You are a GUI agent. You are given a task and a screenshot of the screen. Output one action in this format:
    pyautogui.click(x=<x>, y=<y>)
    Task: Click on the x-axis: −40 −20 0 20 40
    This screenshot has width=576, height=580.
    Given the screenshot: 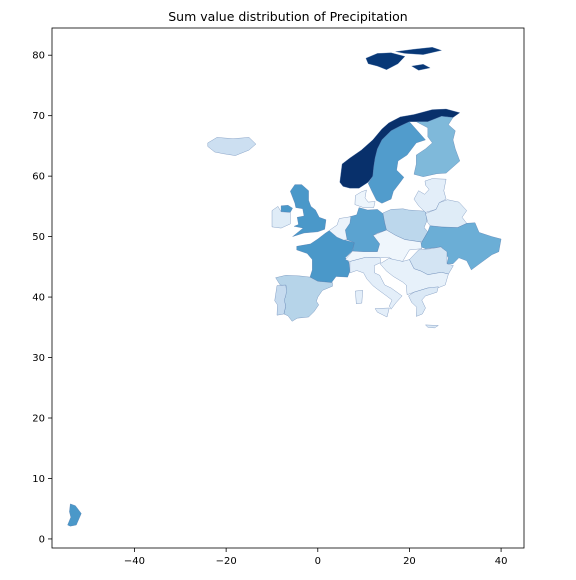 What is the action you would take?
    pyautogui.click(x=316, y=557)
    